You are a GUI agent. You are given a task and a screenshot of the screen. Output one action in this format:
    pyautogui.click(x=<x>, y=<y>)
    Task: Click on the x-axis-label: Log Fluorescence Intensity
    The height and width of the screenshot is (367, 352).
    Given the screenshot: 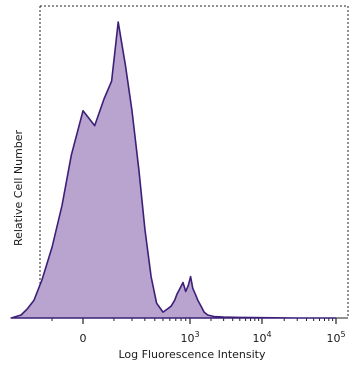 What is the action you would take?
    pyautogui.click(x=192, y=354)
    